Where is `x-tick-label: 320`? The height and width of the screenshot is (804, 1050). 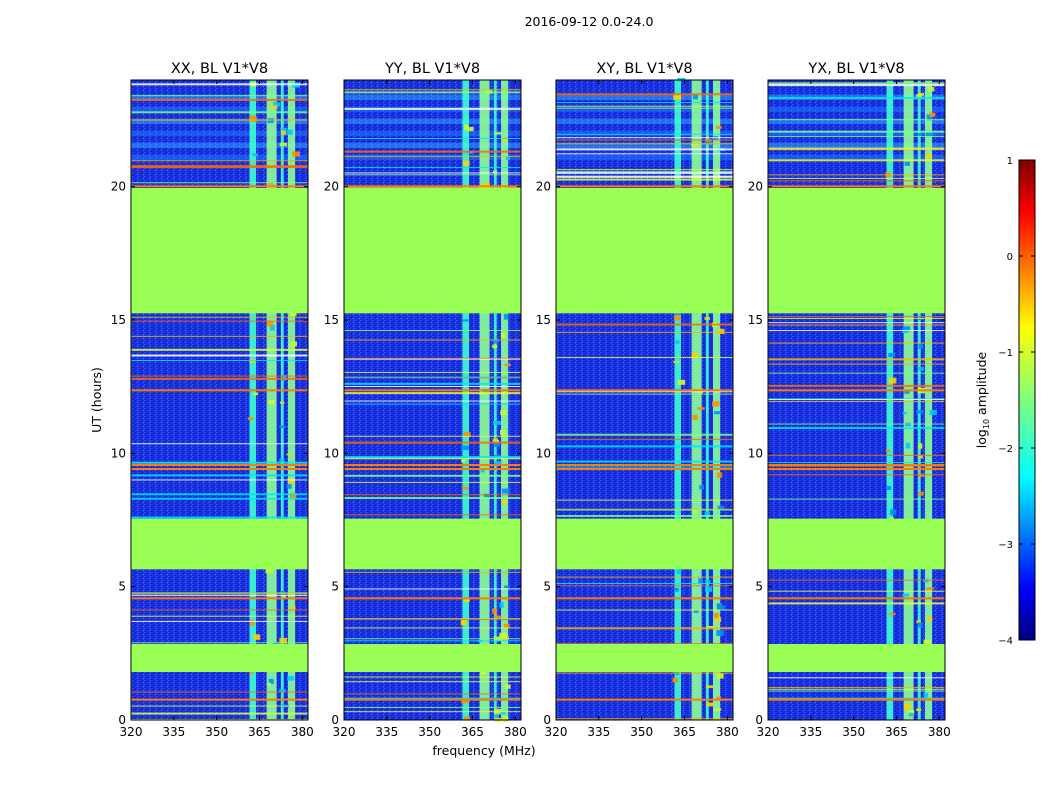 x-tick-label: 320 is located at coordinates (131, 732).